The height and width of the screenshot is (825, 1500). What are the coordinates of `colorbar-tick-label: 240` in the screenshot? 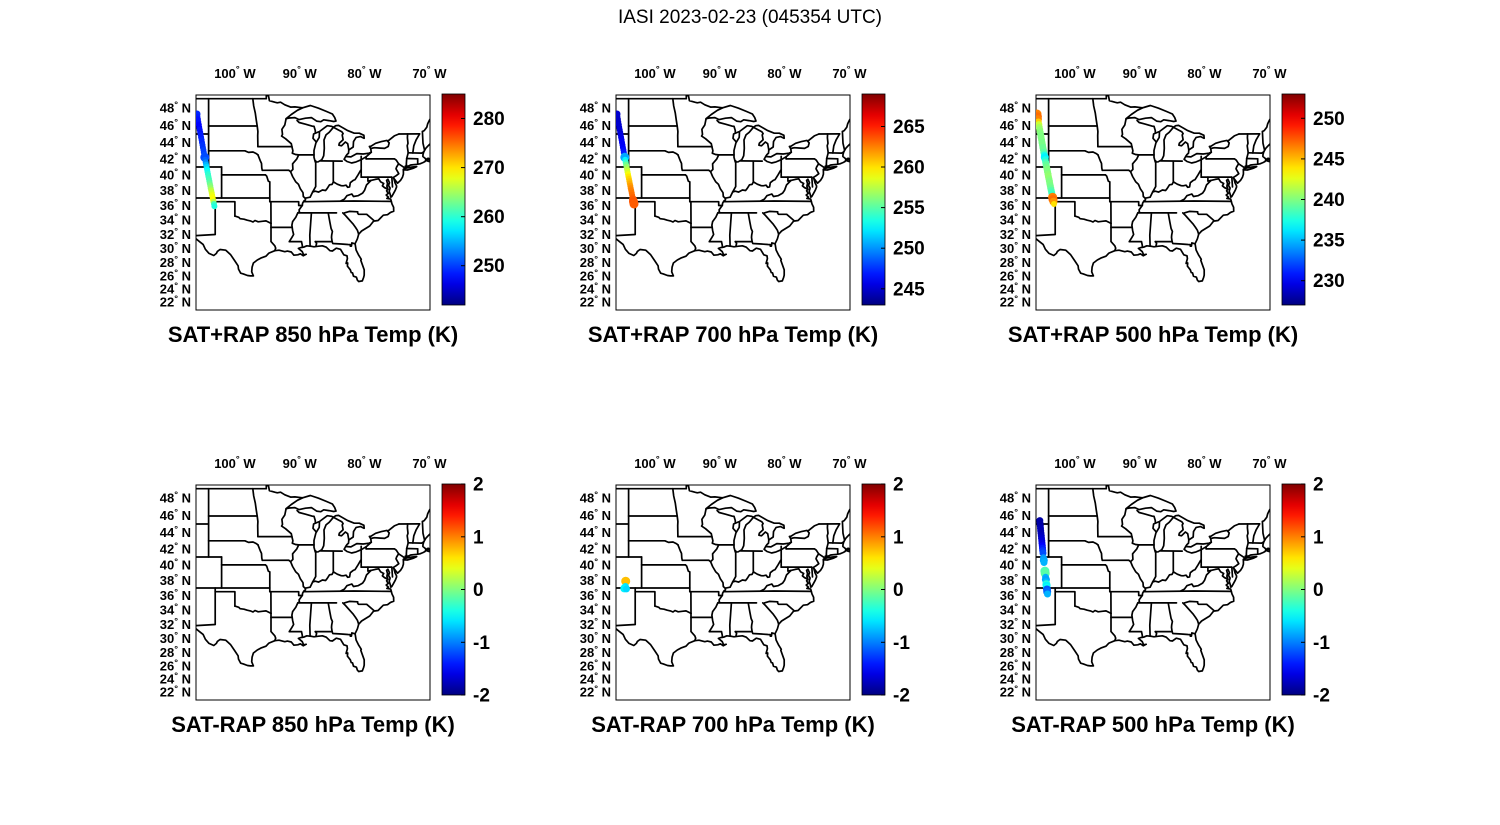 It's located at (1329, 200).